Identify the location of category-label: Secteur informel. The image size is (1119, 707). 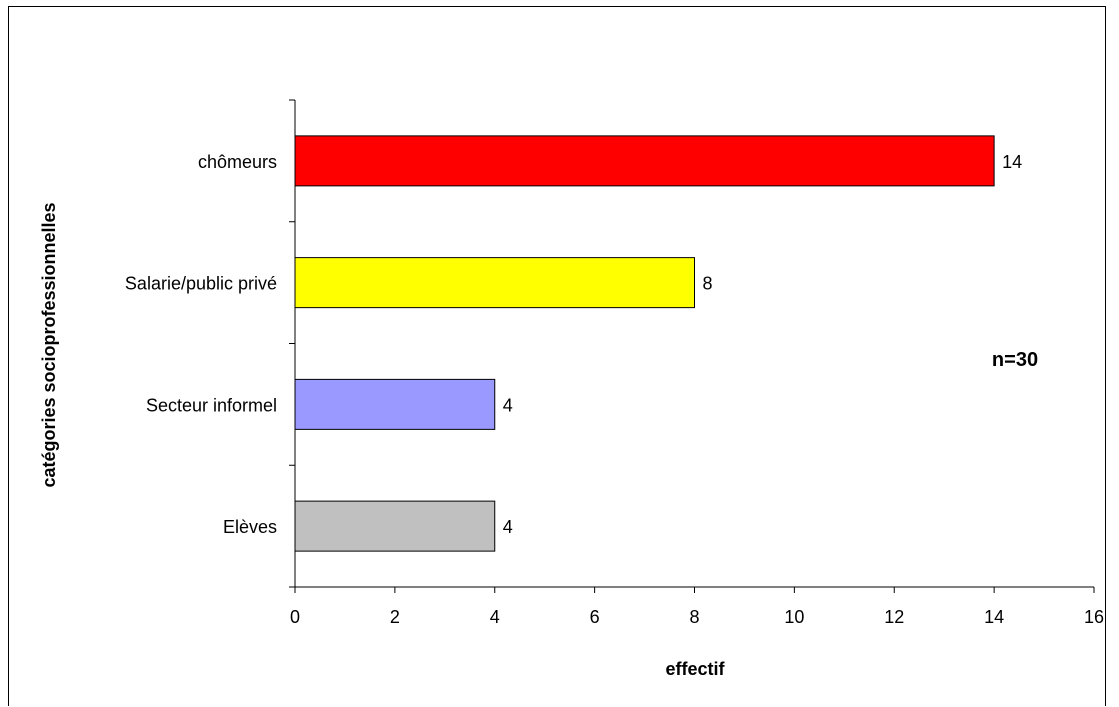
(211, 405).